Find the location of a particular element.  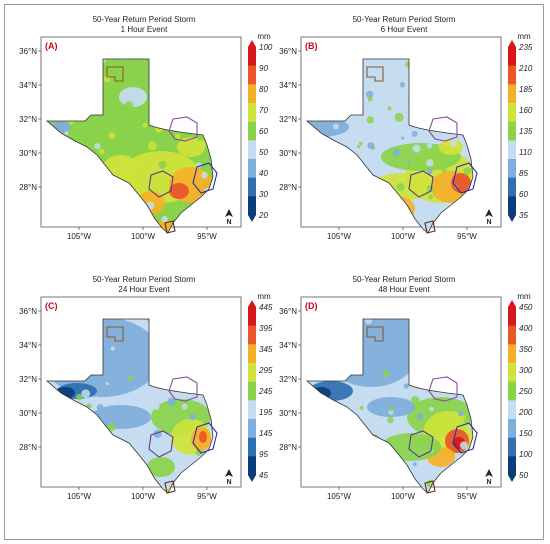

colorbar-tick-label: 400 is located at coordinates (526, 328).